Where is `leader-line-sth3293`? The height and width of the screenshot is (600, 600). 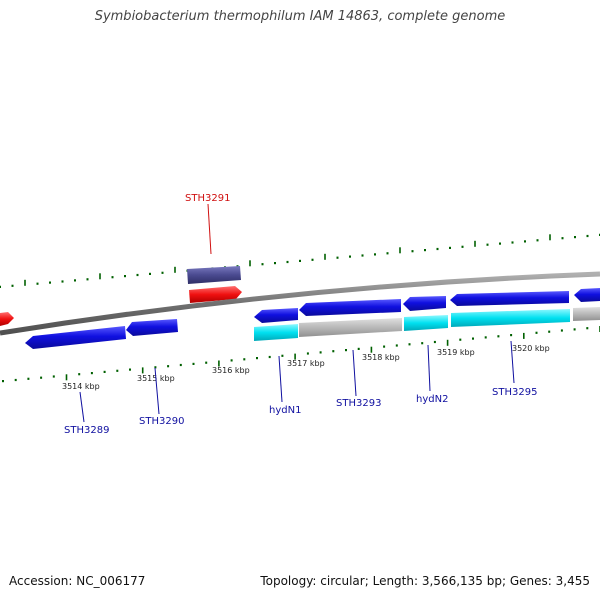 leader-line-sth3293 is located at coordinates (354, 373).